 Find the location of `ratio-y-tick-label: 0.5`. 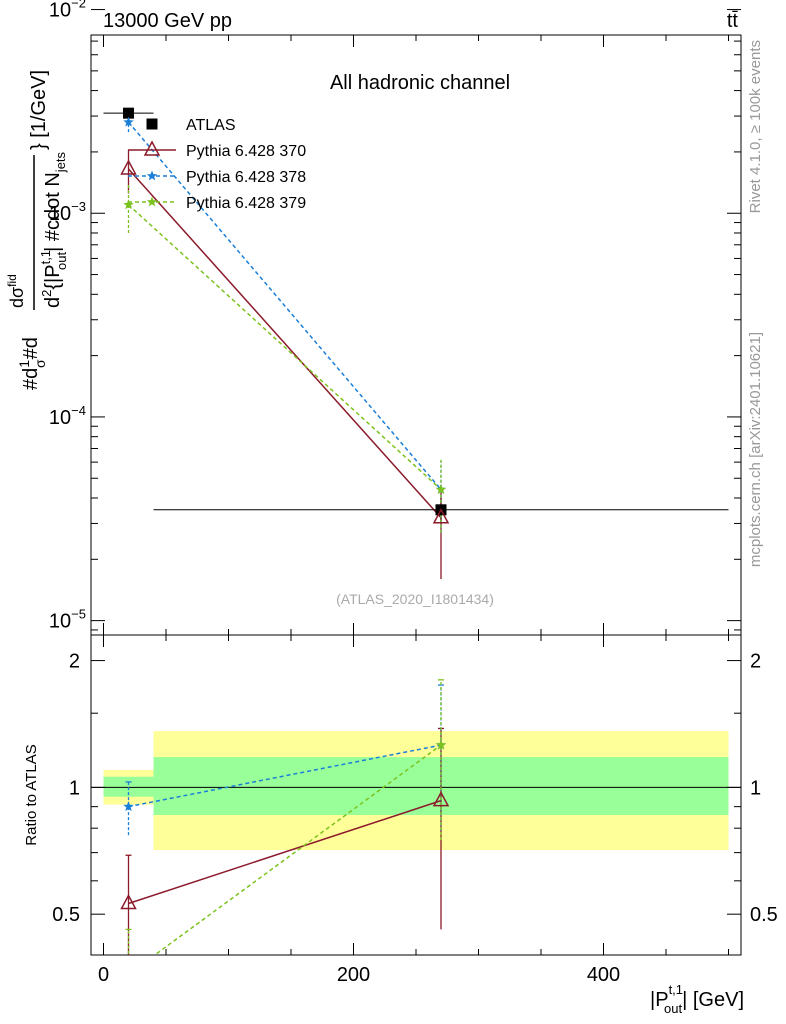

ratio-y-tick-label: 0.5 is located at coordinates (66, 915).